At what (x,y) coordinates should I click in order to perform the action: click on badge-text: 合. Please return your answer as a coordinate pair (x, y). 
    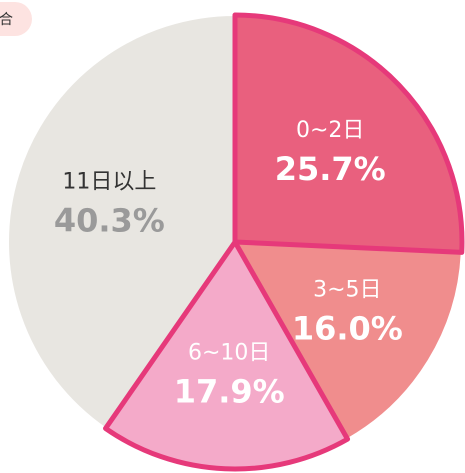
    Looking at the image, I should click on (6, 20).